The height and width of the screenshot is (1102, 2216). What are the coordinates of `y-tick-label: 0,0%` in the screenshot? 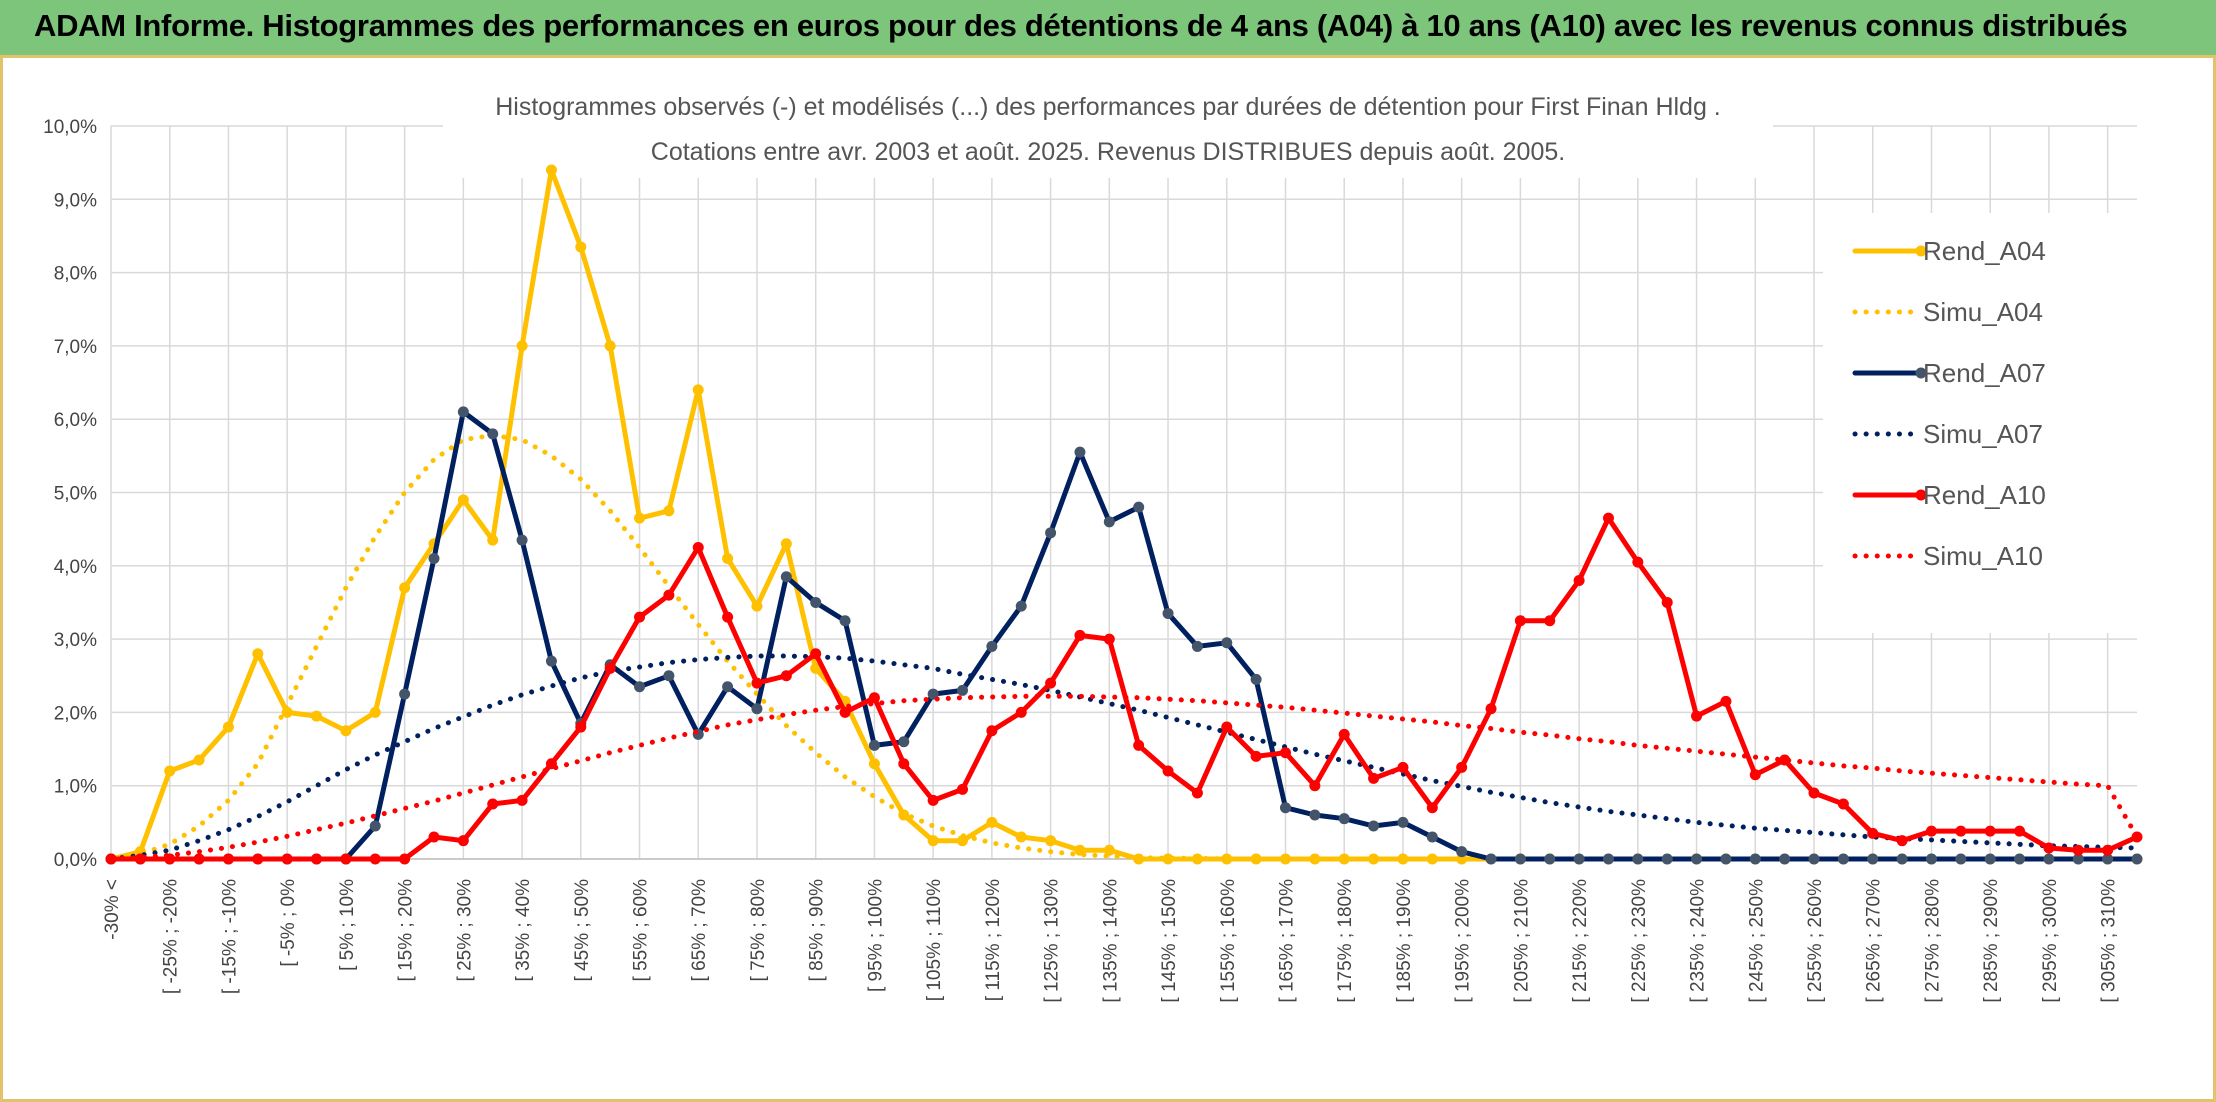 It's located at (75, 860).